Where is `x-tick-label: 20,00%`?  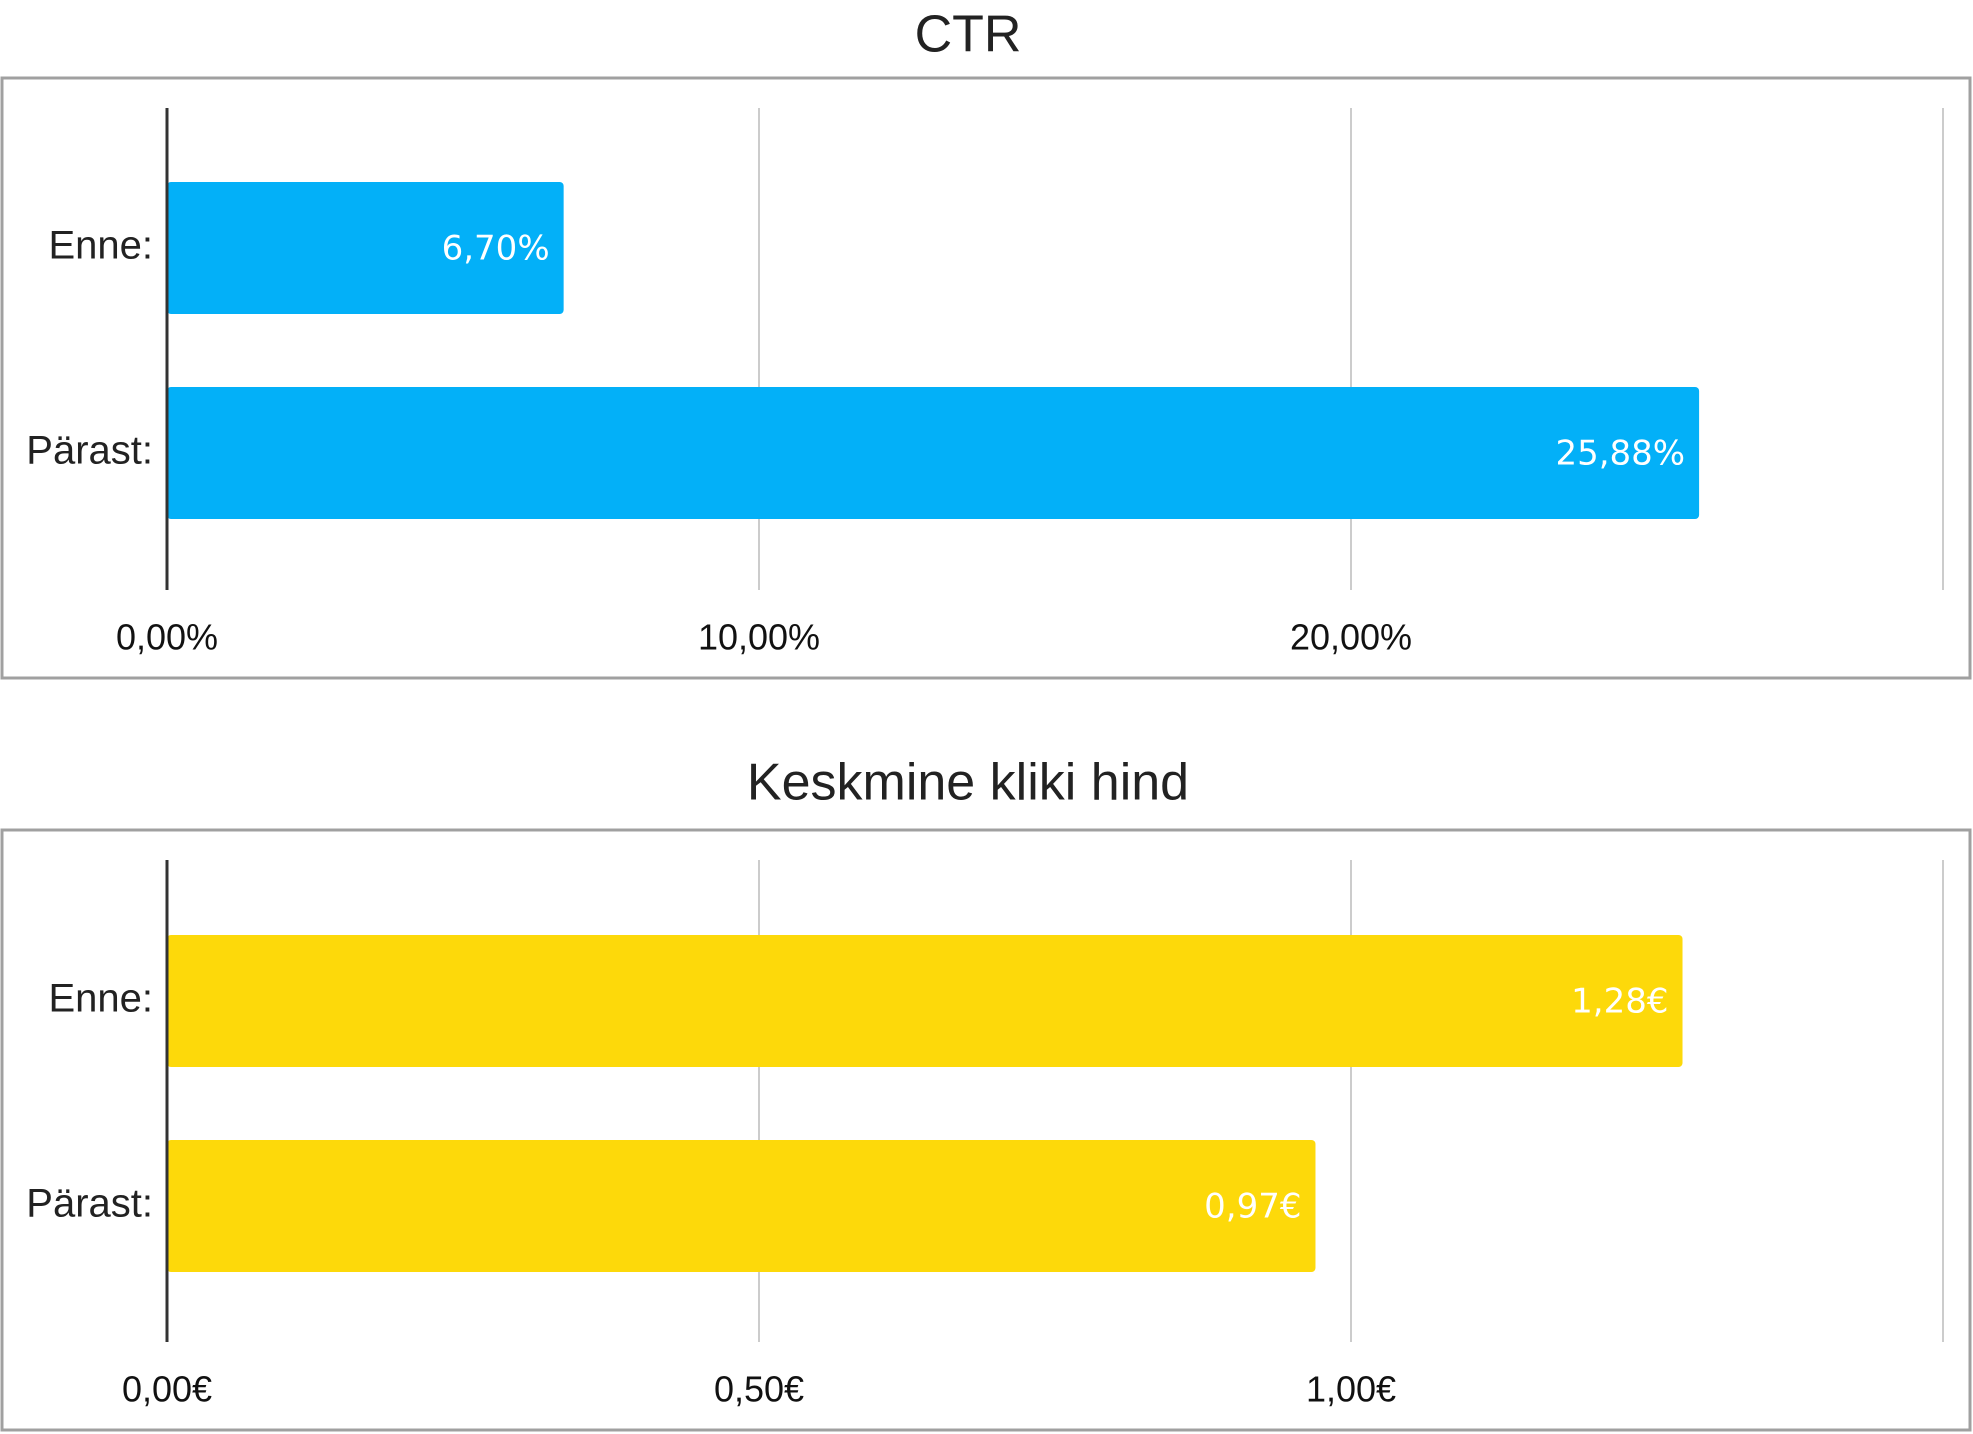
x-tick-label: 20,00% is located at coordinates (1351, 637).